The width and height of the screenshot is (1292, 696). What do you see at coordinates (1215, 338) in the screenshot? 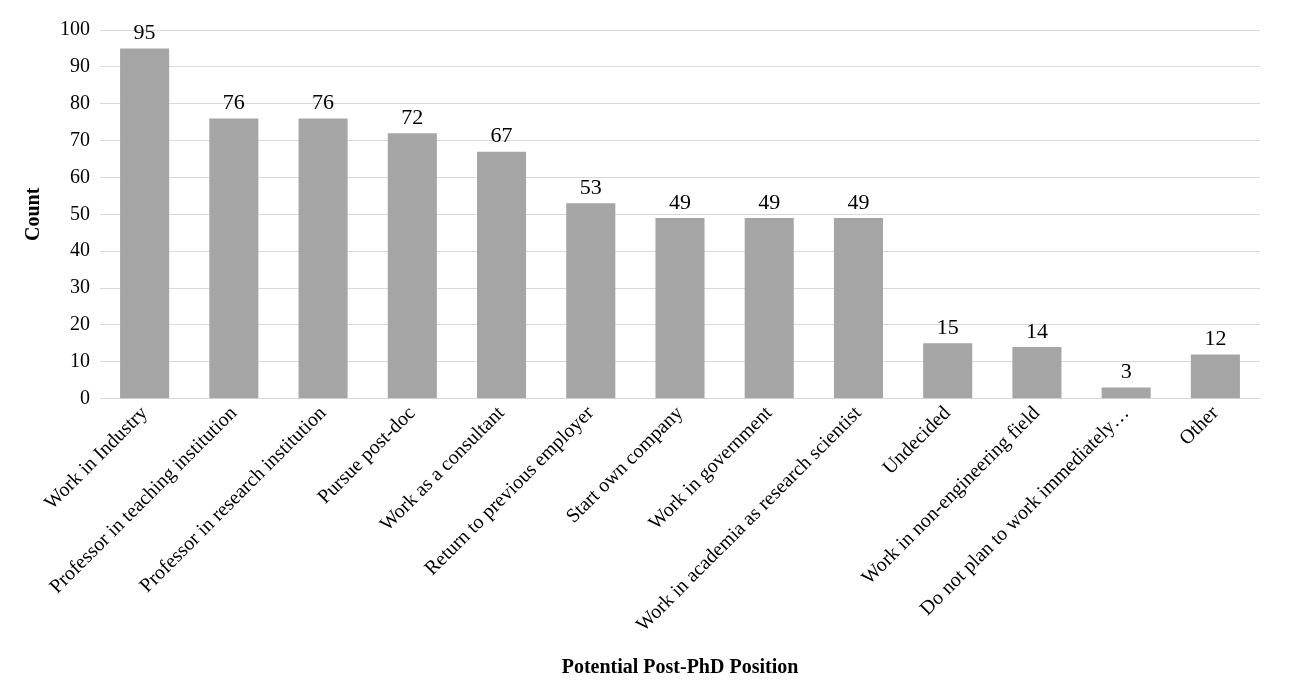
I see `data-label: 12` at bounding box center [1215, 338].